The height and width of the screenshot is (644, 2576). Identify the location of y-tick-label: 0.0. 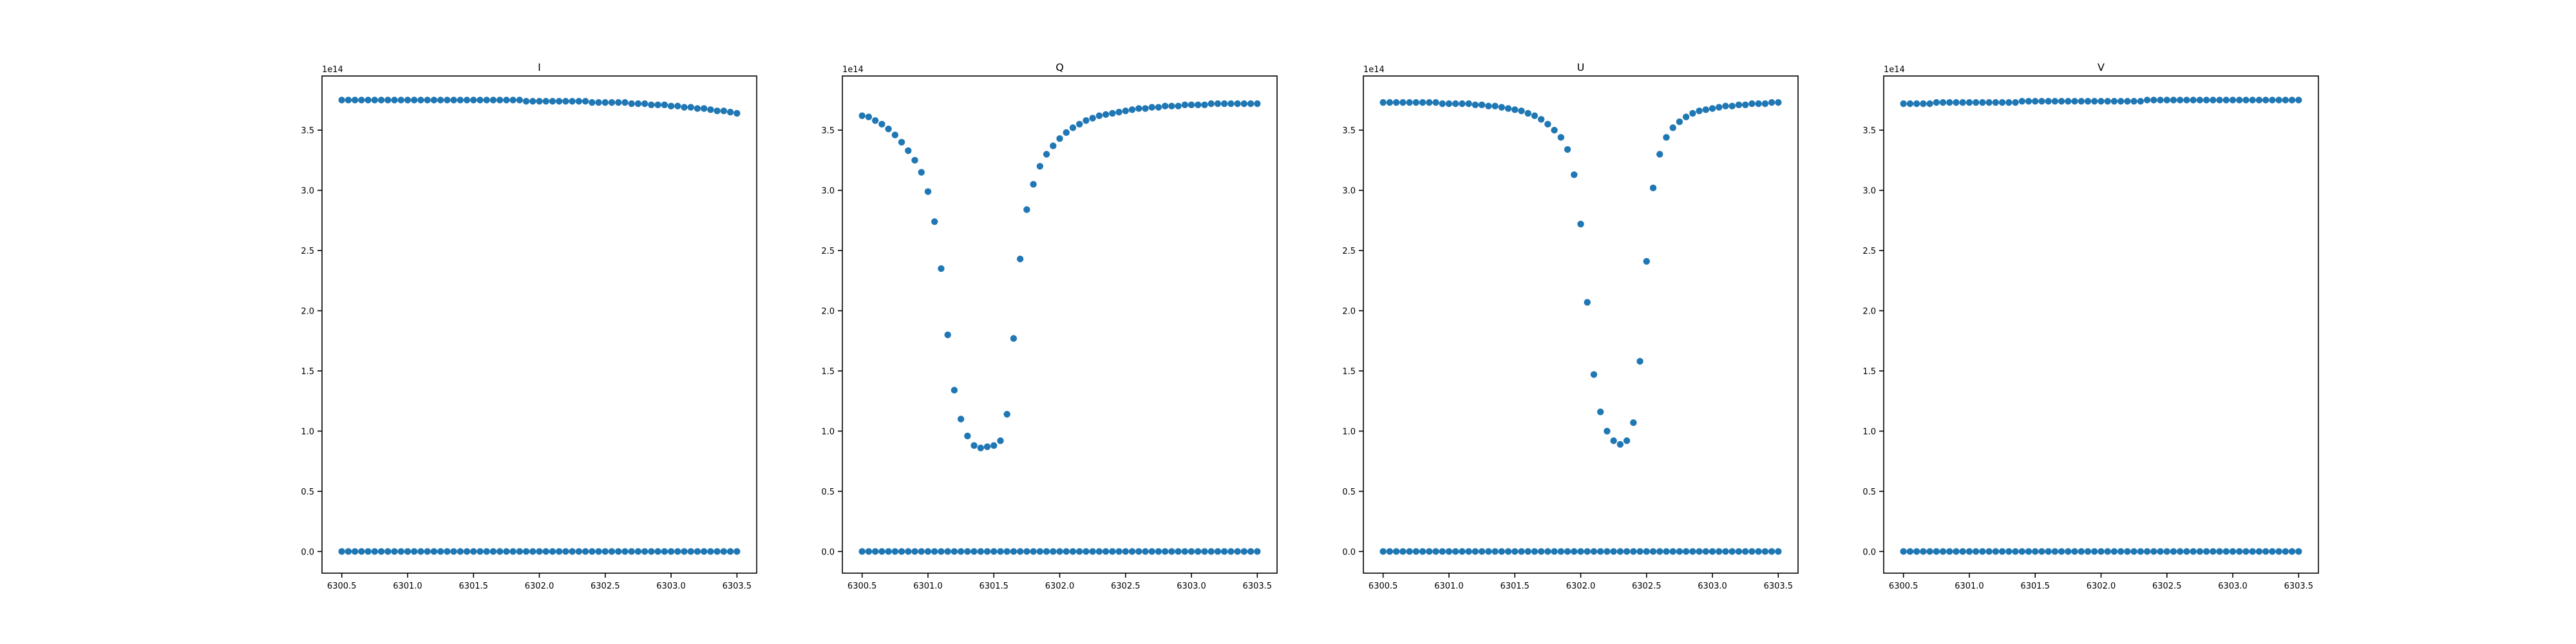
(1349, 552).